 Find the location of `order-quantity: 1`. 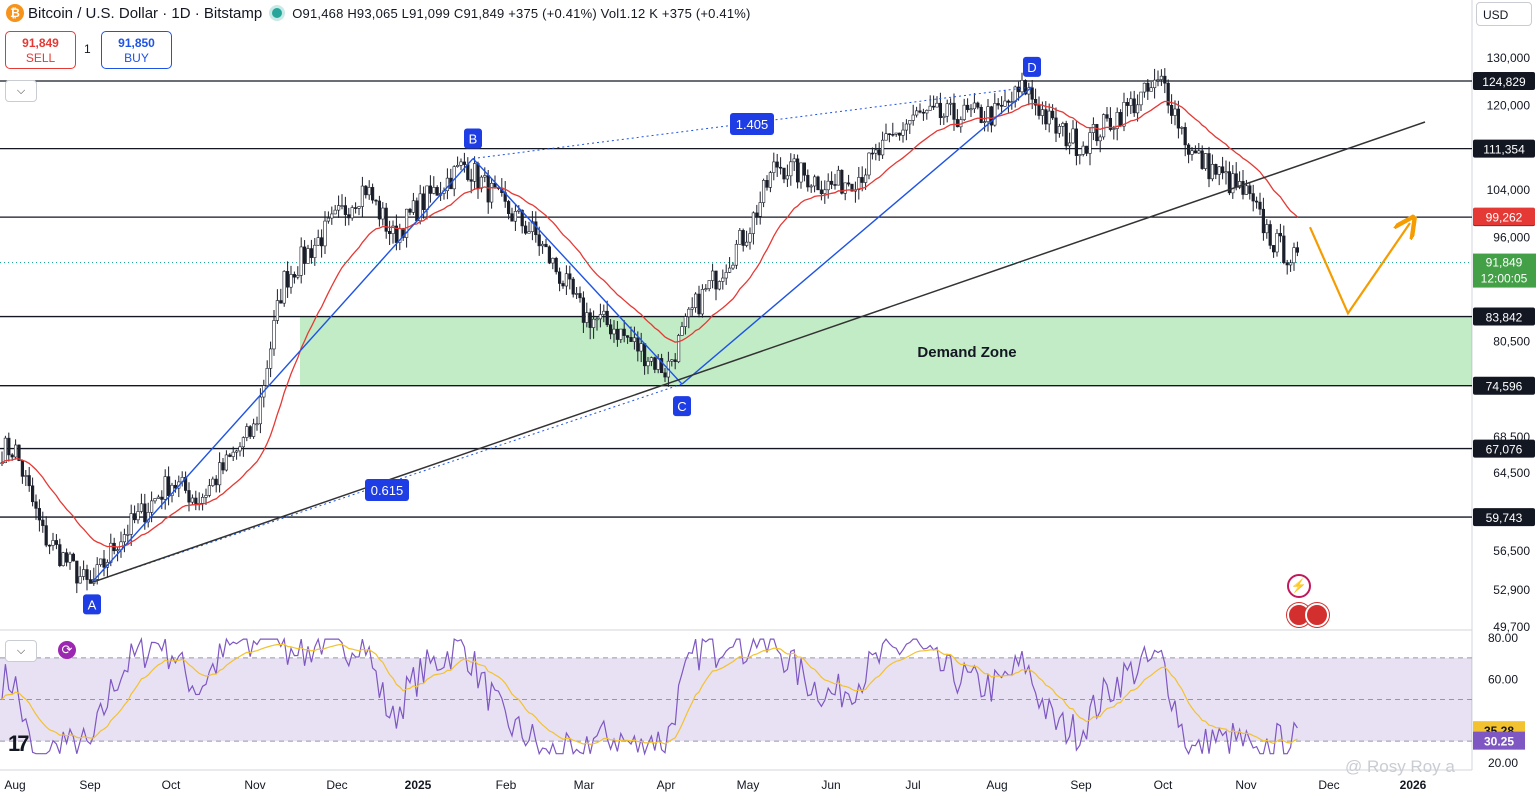

order-quantity: 1 is located at coordinates (87, 49).